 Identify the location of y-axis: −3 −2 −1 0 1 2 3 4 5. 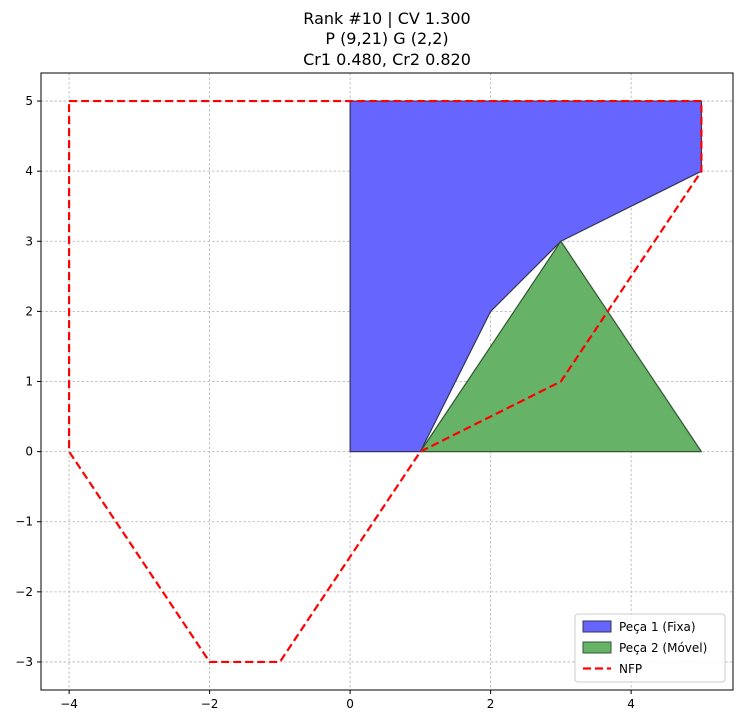
(28, 381).